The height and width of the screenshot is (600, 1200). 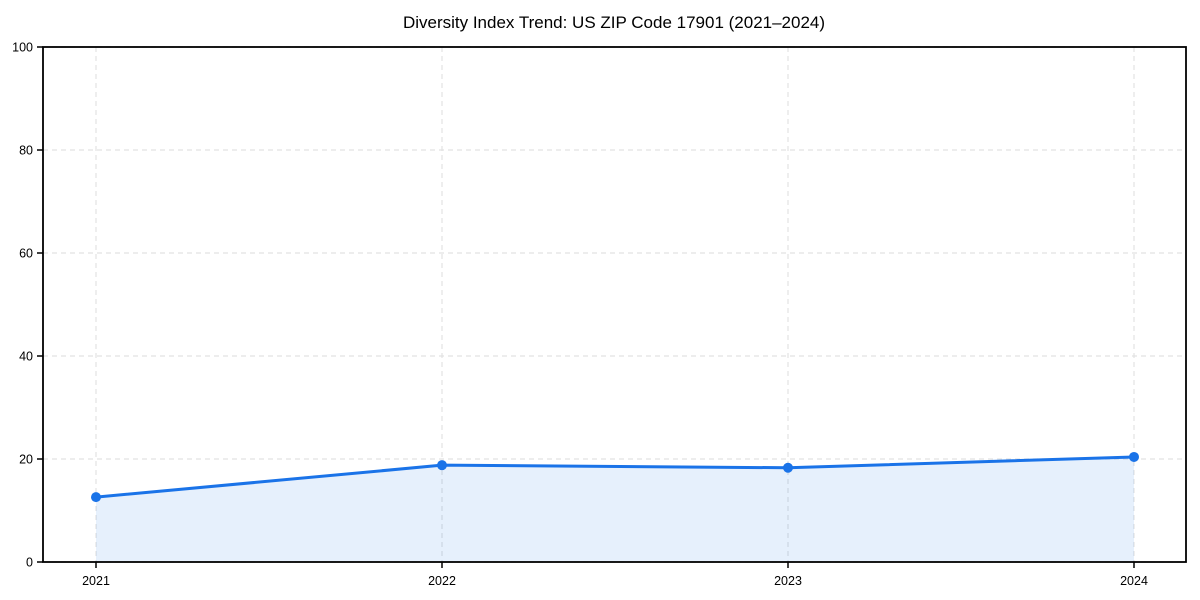 What do you see at coordinates (26, 460) in the screenshot?
I see `y-tick-label: 20` at bounding box center [26, 460].